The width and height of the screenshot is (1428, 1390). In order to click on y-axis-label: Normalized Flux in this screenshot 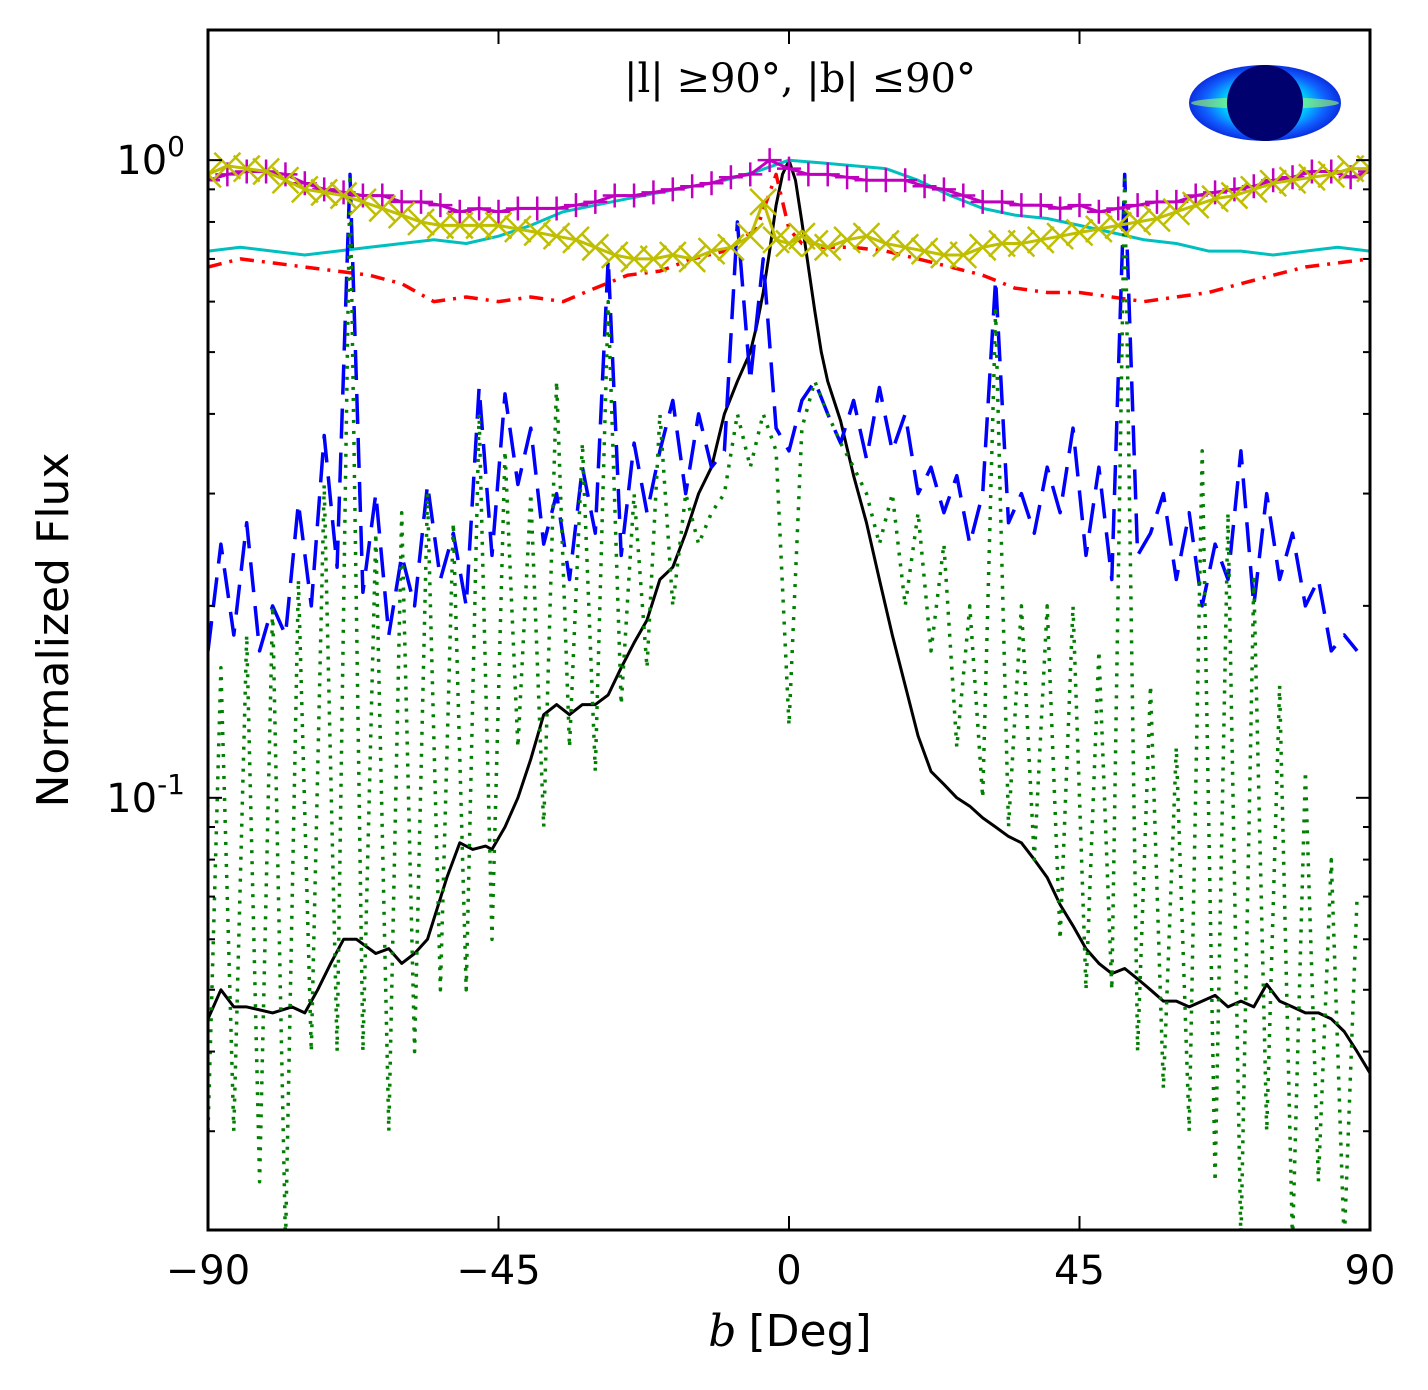, I will do `click(53, 630)`.